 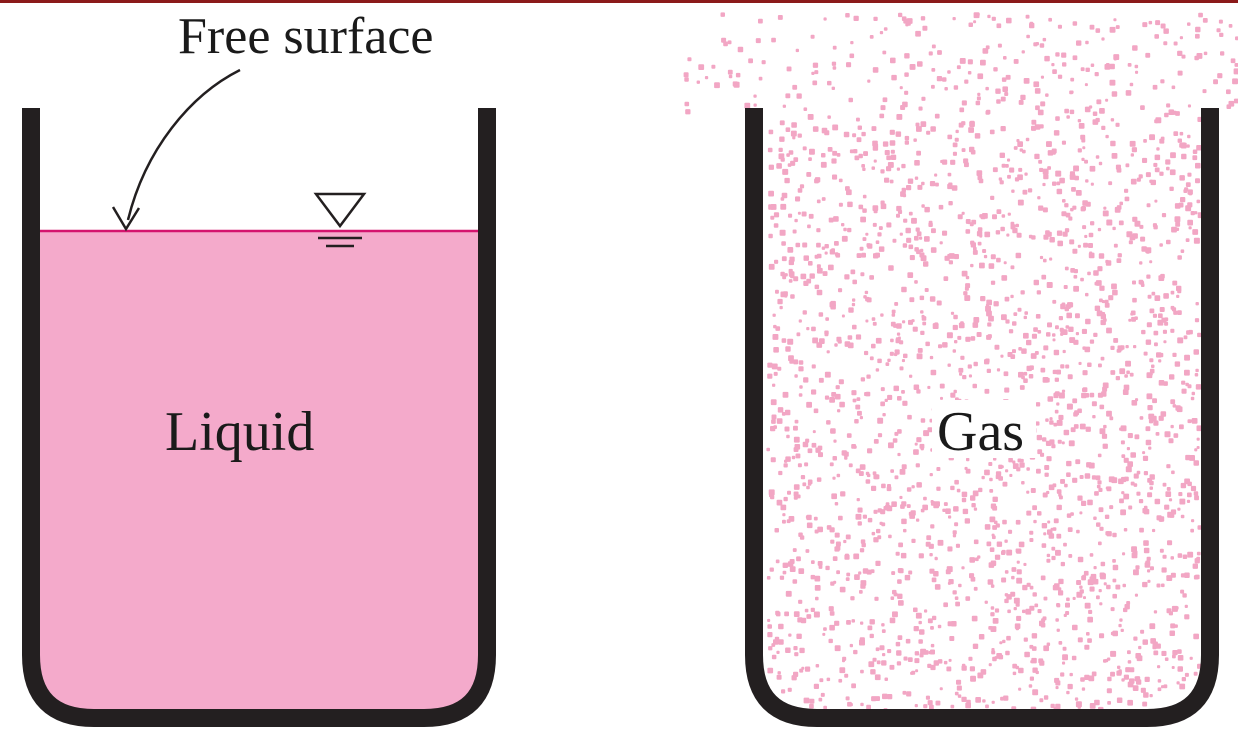 I want to click on top-rule, so click(x=619, y=1).